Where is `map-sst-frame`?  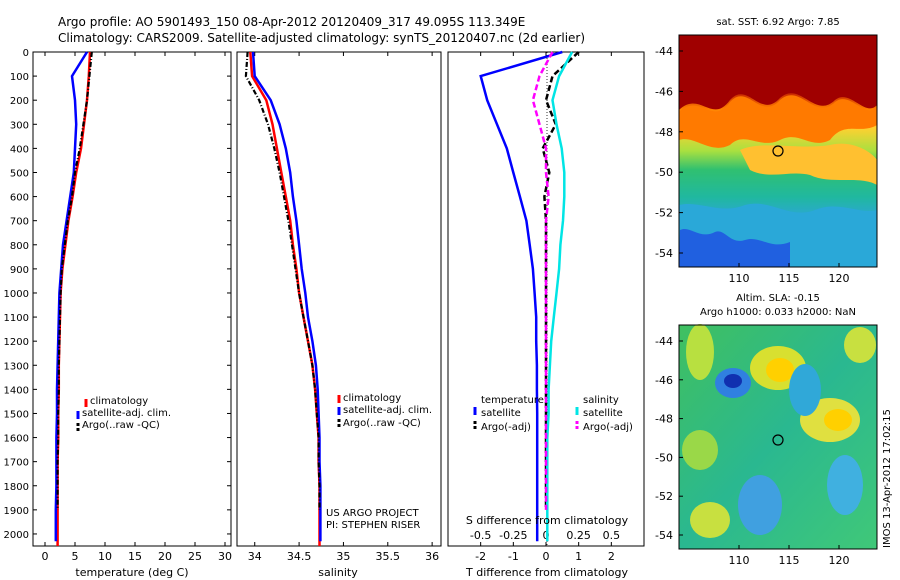
map-sst-frame is located at coordinates (778, 151).